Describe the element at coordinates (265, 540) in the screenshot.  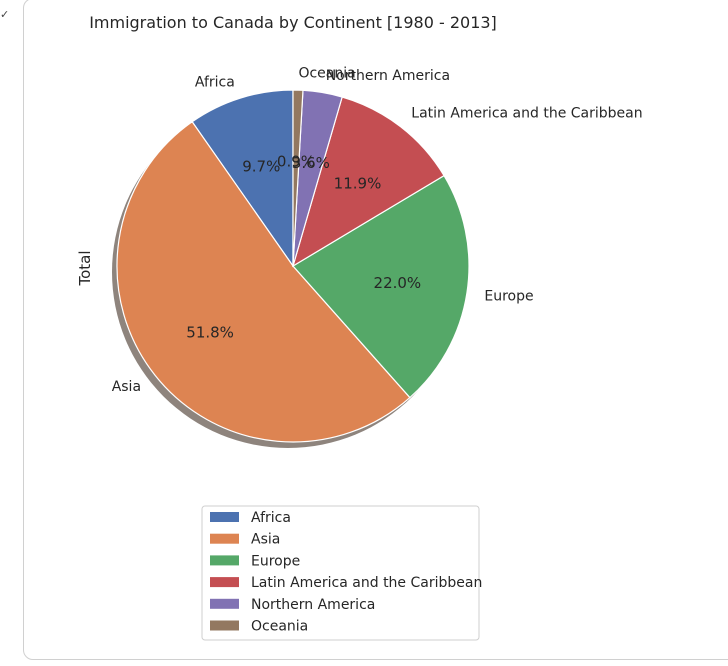
I see `legend-label-asia: Asia` at that location.